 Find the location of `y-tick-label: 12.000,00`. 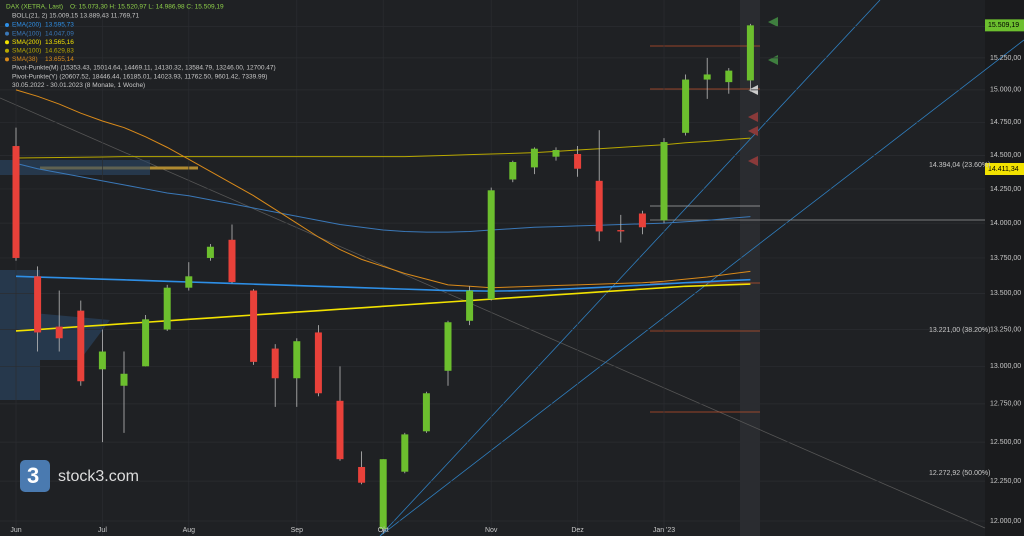

y-tick-label: 12.000,00 is located at coordinates (1005, 521).